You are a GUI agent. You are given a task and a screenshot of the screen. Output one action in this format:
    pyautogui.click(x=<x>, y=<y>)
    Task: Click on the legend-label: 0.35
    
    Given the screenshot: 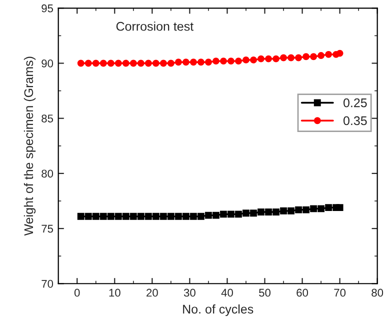 What is the action you would take?
    pyautogui.click(x=355, y=121)
    